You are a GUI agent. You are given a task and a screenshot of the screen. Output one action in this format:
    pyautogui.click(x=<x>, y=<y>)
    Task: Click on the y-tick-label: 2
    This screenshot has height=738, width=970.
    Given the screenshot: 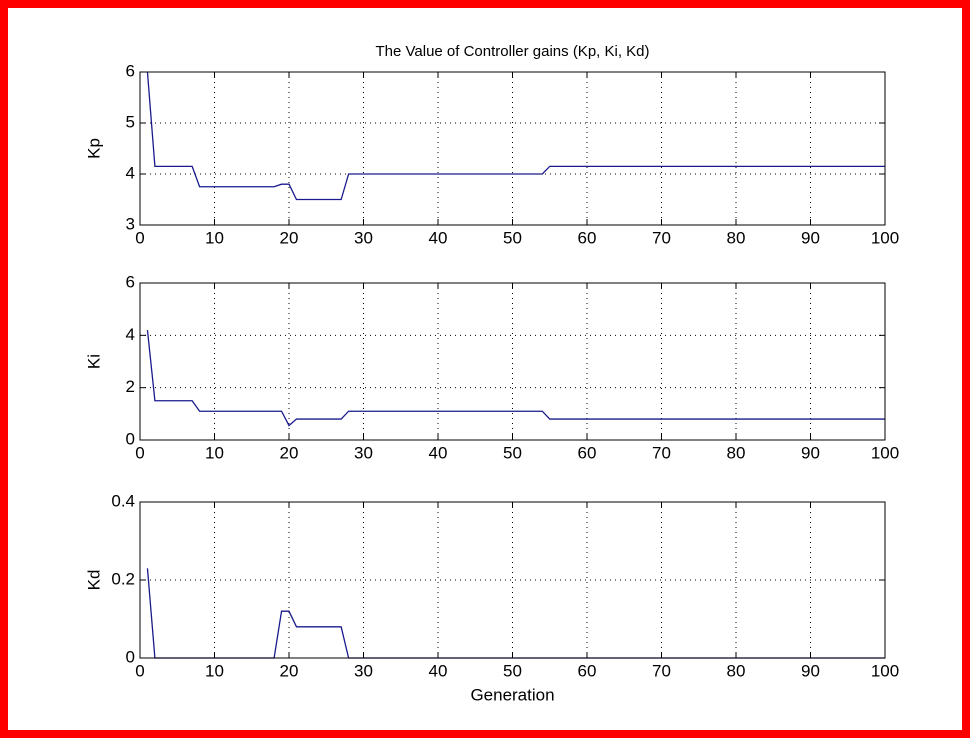 What is the action you would take?
    pyautogui.click(x=130, y=386)
    